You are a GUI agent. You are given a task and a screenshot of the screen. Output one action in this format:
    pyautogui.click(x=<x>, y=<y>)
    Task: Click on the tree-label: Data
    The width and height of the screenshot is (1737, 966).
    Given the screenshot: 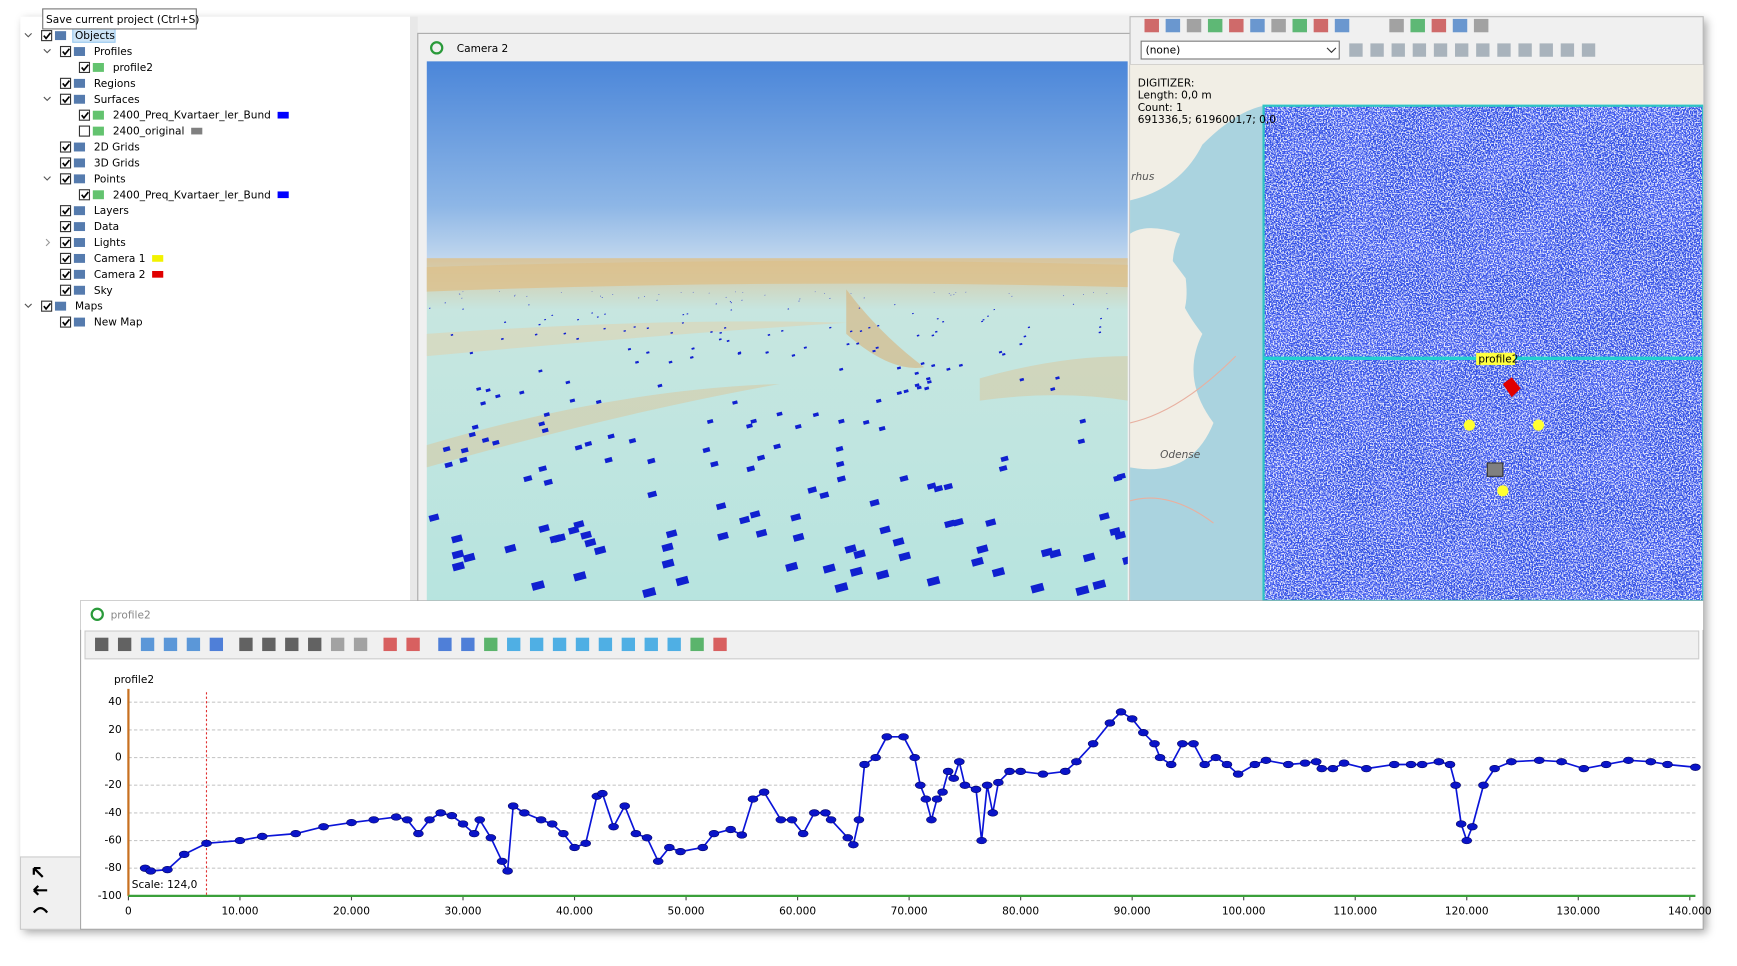 What is the action you would take?
    pyautogui.click(x=106, y=227)
    